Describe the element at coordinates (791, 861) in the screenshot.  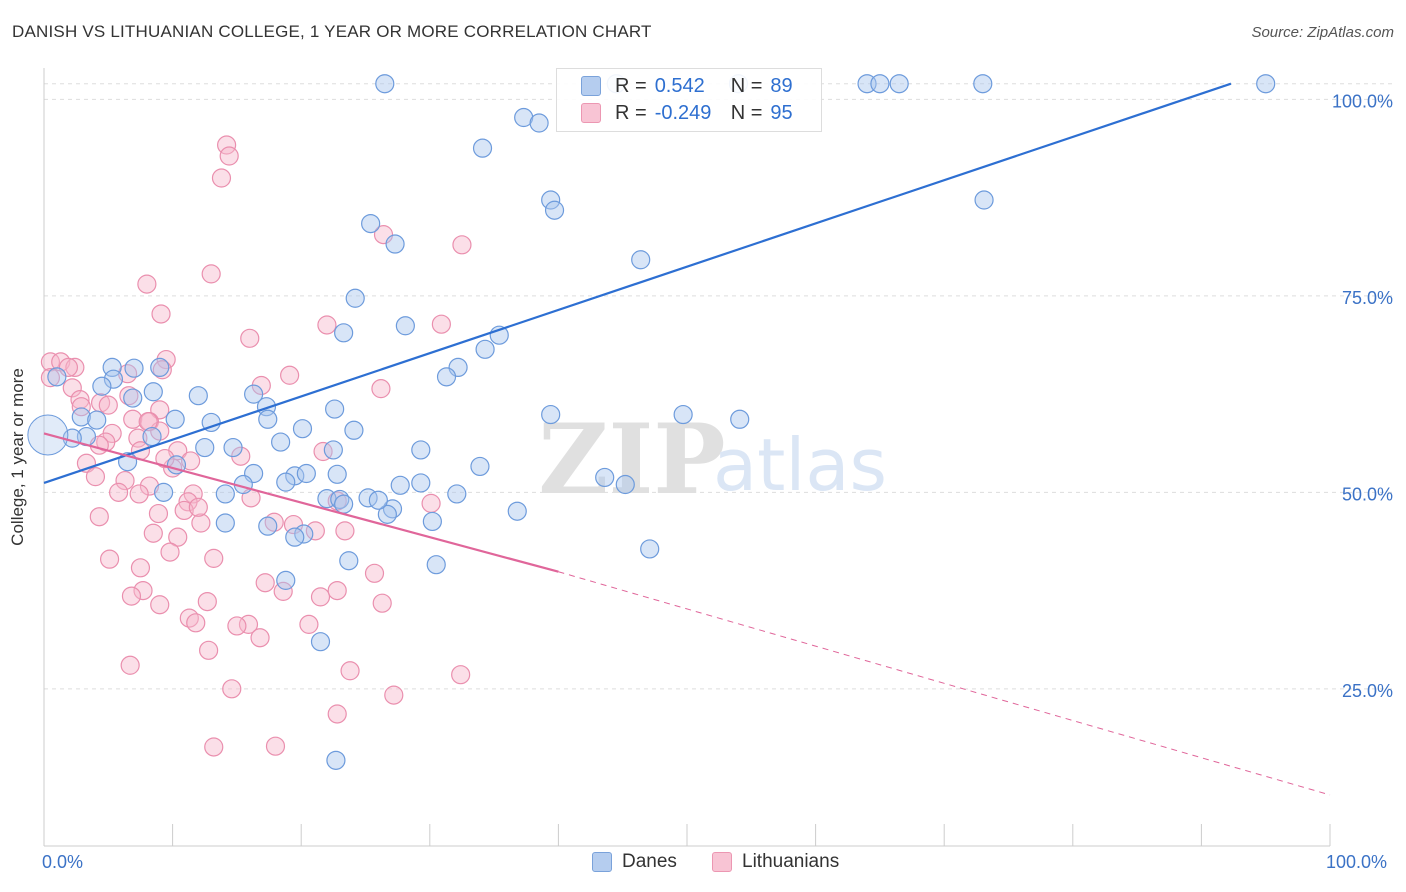
I see `lithuanians-legend-label: Lithuanians` at that location.